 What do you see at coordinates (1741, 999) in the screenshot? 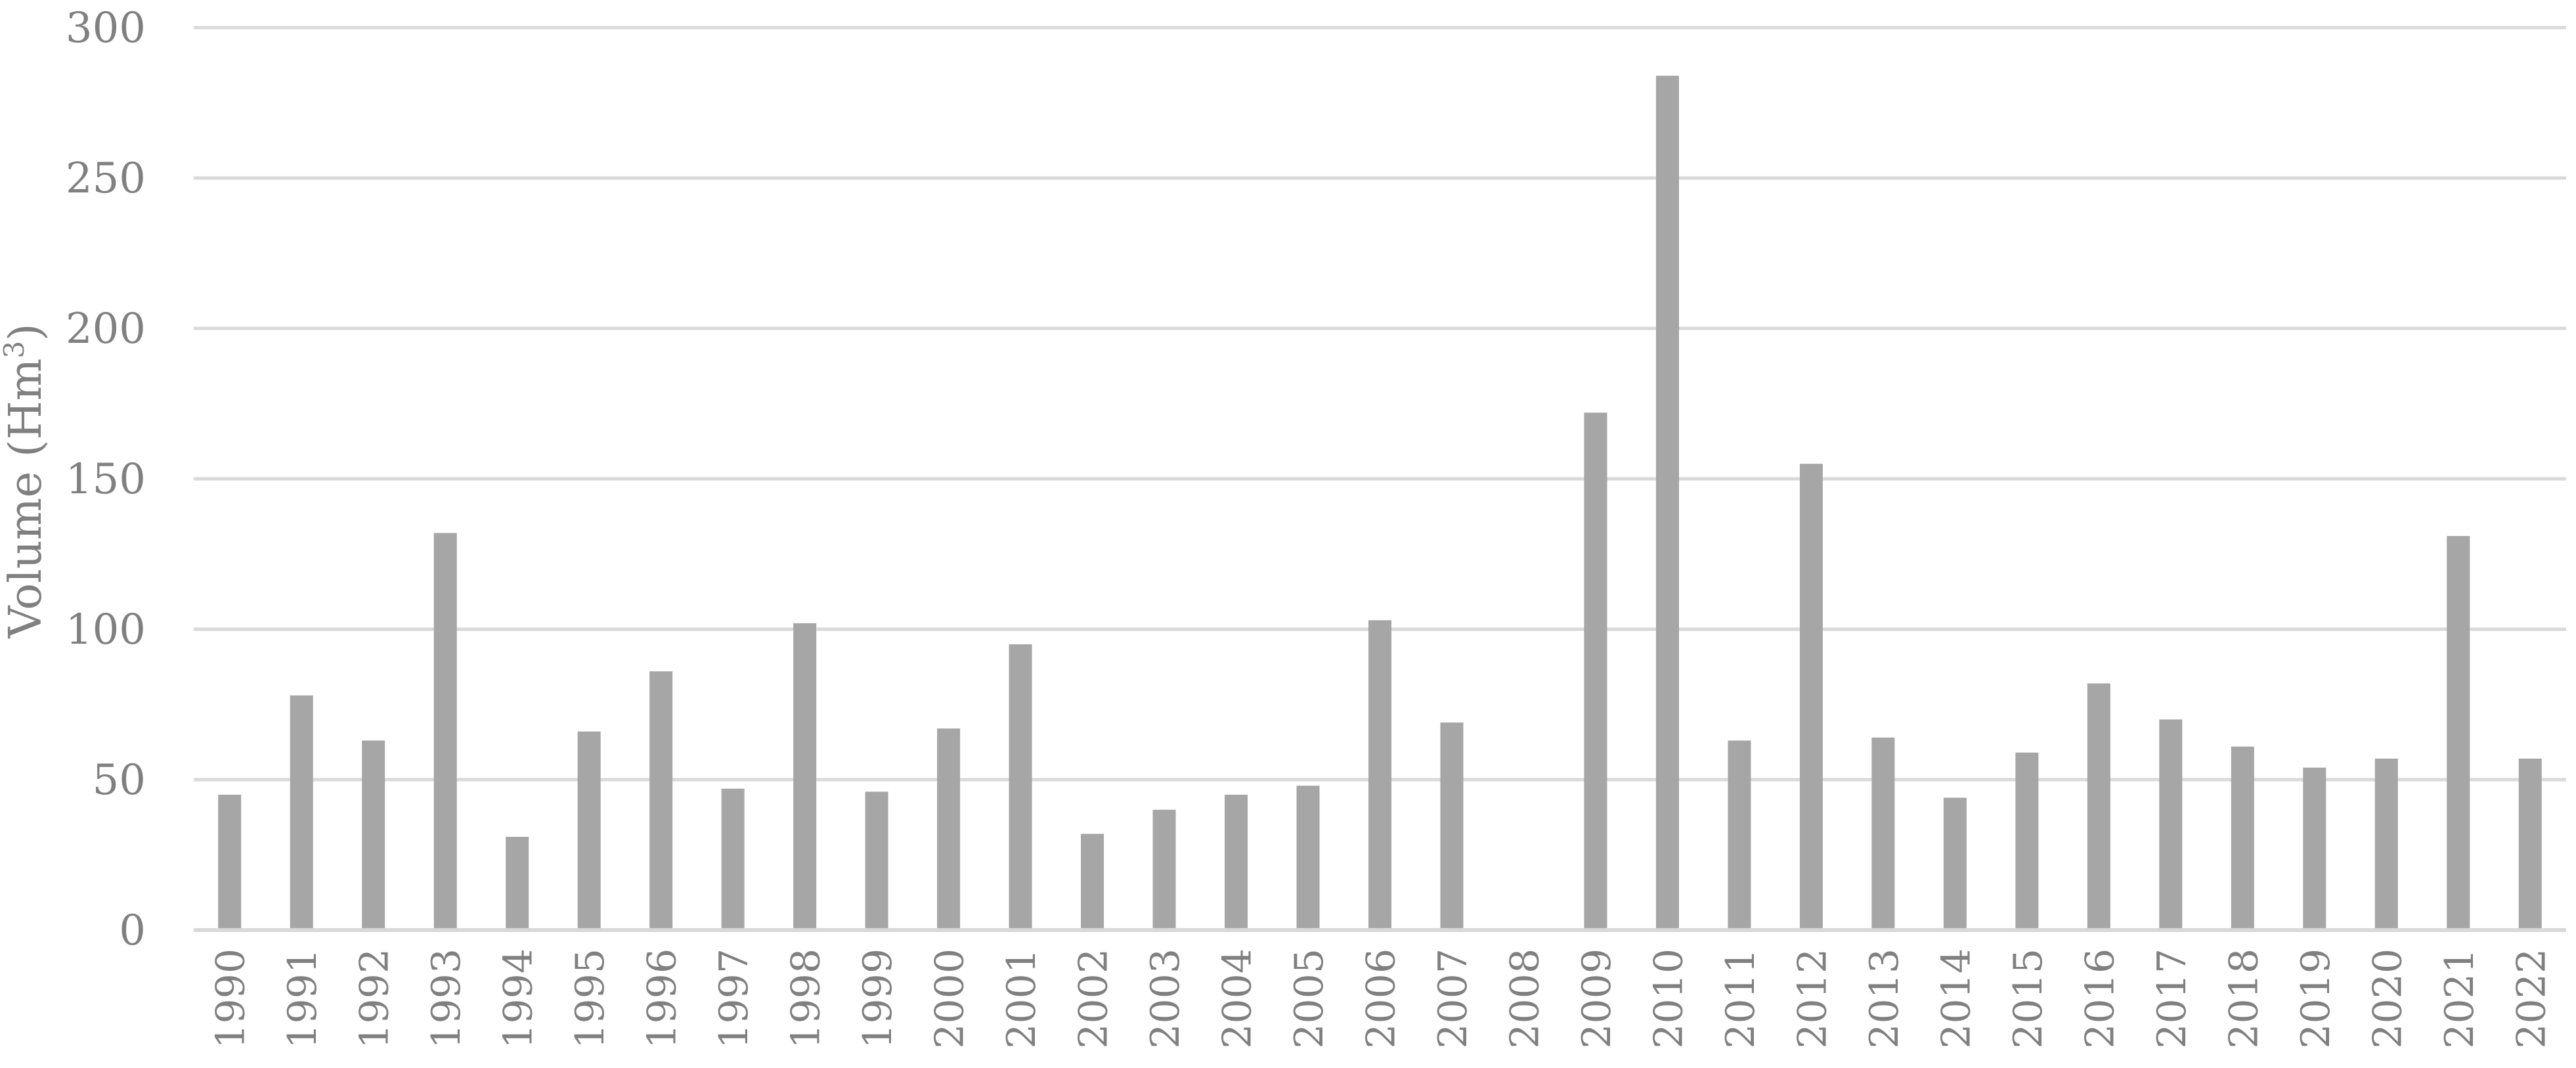
I see `x-tick-label: 2011` at bounding box center [1741, 999].